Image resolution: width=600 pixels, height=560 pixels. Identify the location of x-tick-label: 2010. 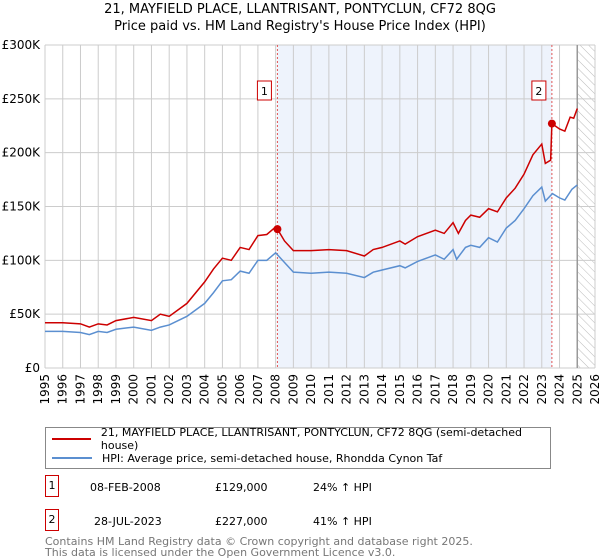
(311, 389).